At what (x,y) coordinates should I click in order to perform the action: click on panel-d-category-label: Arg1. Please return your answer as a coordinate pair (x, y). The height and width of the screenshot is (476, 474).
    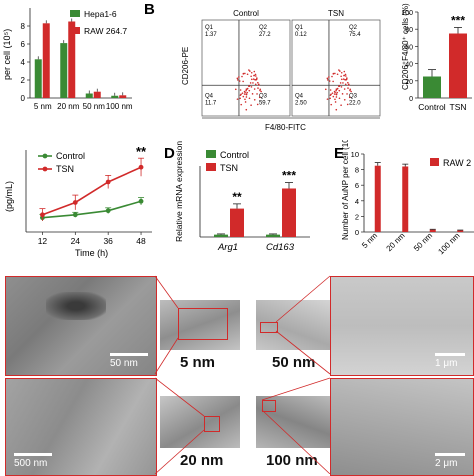
    Looking at the image, I should click on (227, 247).